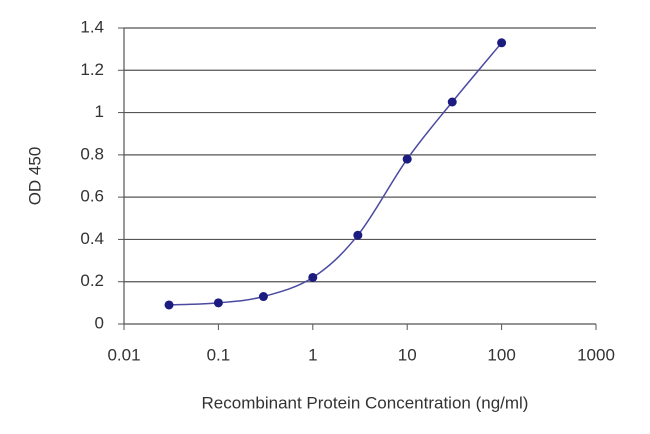 The image size is (650, 434). I want to click on y-tick-label: 1.4, so click(92, 26).